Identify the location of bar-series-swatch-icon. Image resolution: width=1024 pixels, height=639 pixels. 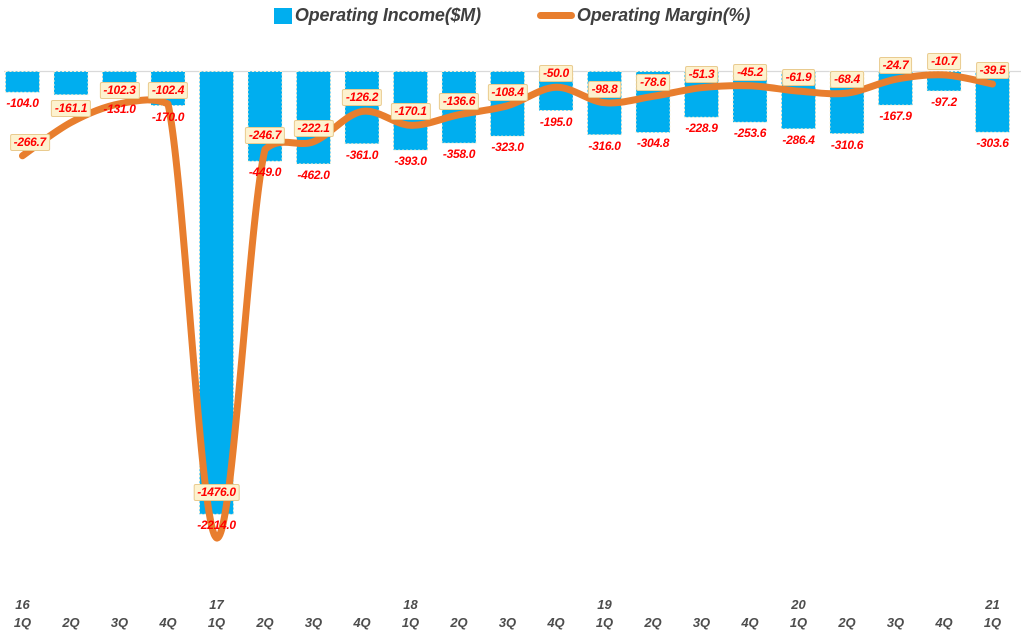
(282, 15).